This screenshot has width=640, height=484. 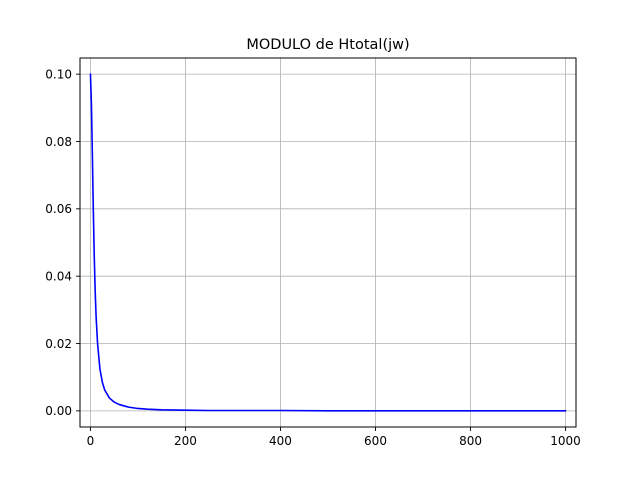 I want to click on x-tick-label: 400, so click(x=280, y=441).